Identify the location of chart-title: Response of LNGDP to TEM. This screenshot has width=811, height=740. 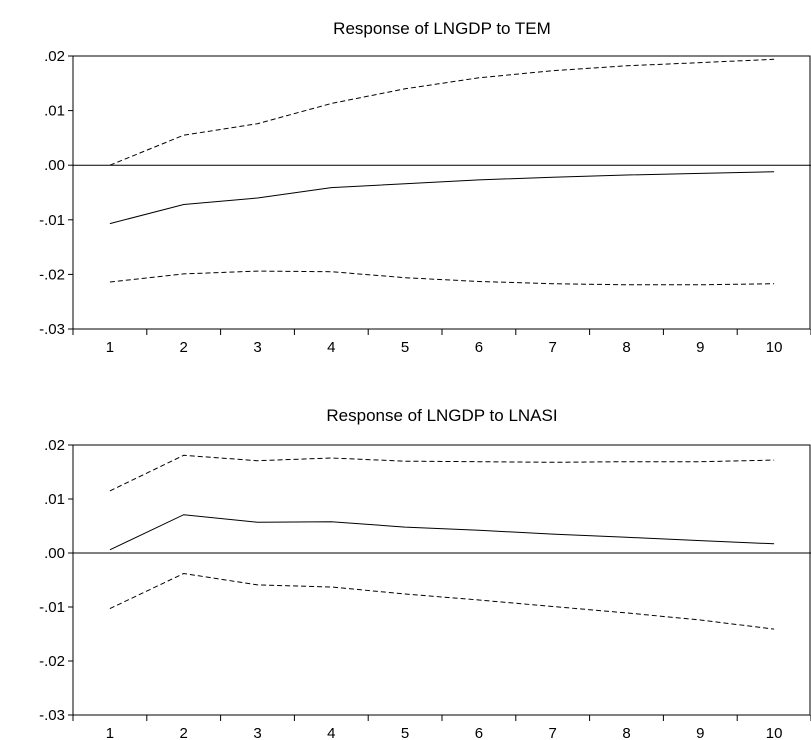
(442, 28).